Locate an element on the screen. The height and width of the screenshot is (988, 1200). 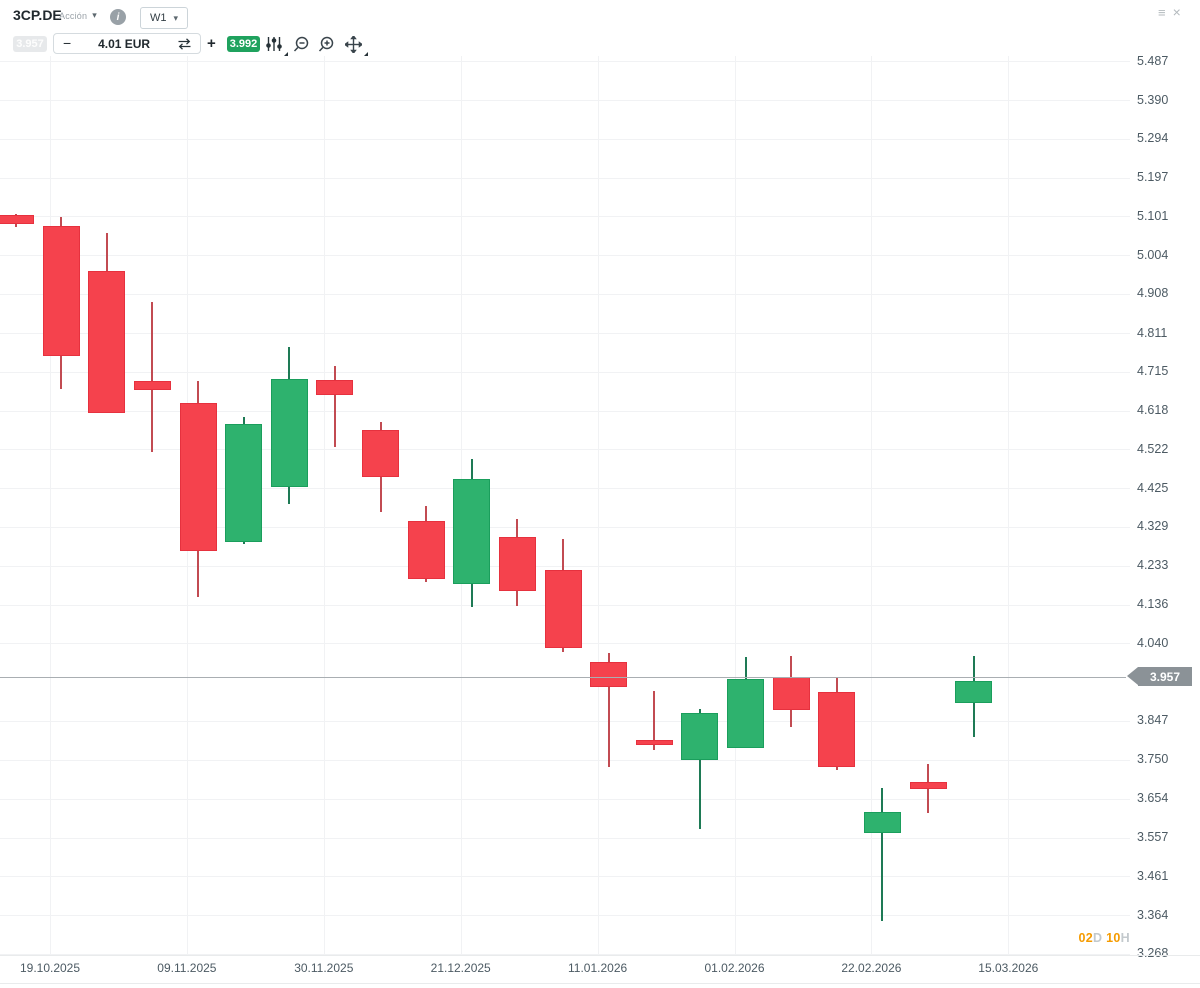
move-crosshair-icon is located at coordinates (356, 46).